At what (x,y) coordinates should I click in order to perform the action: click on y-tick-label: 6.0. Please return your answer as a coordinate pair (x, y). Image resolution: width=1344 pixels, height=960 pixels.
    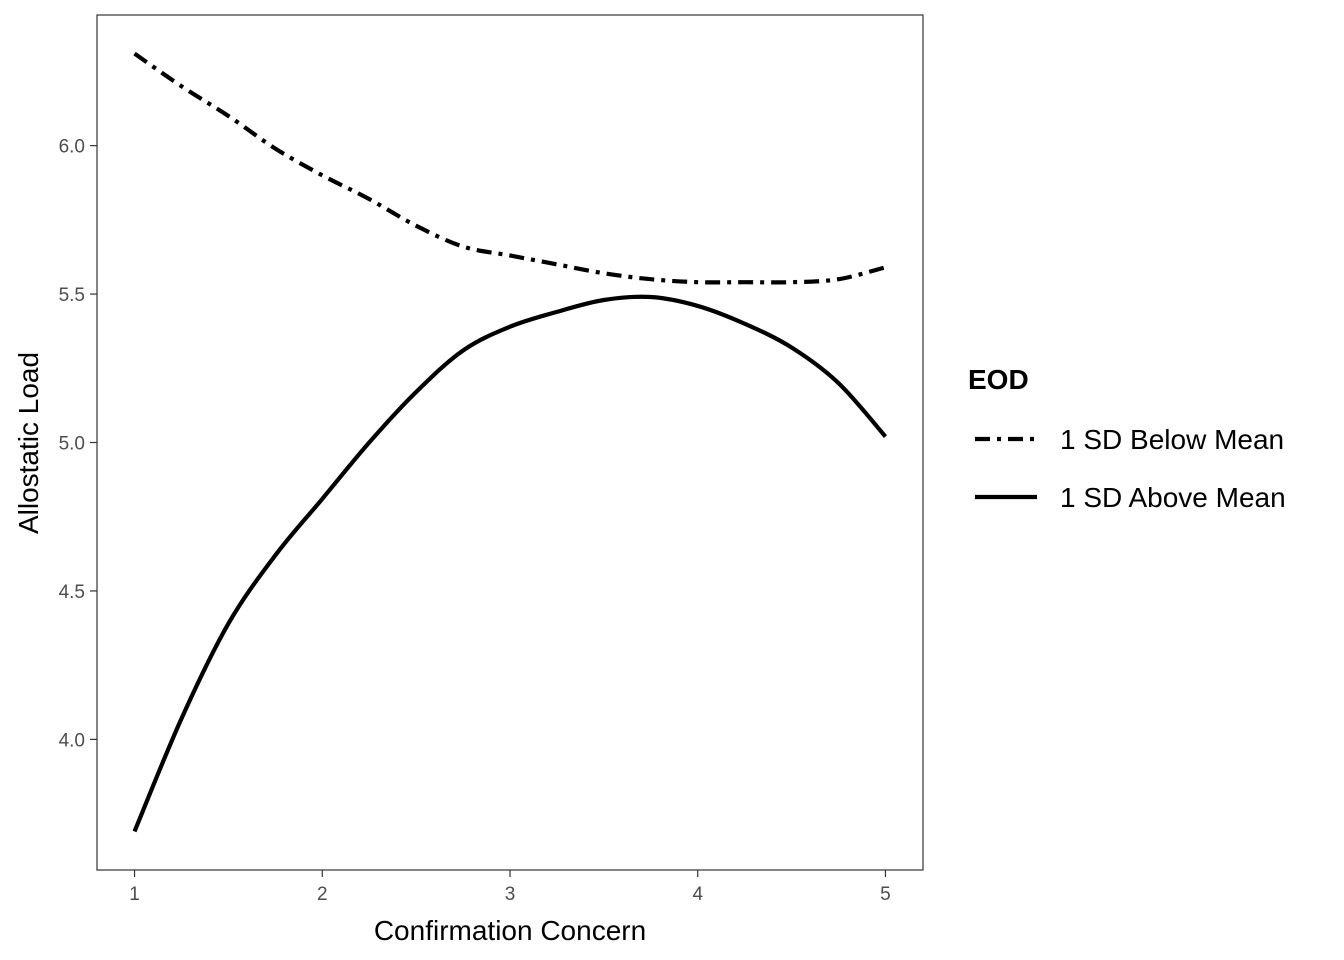
    Looking at the image, I should click on (72, 147).